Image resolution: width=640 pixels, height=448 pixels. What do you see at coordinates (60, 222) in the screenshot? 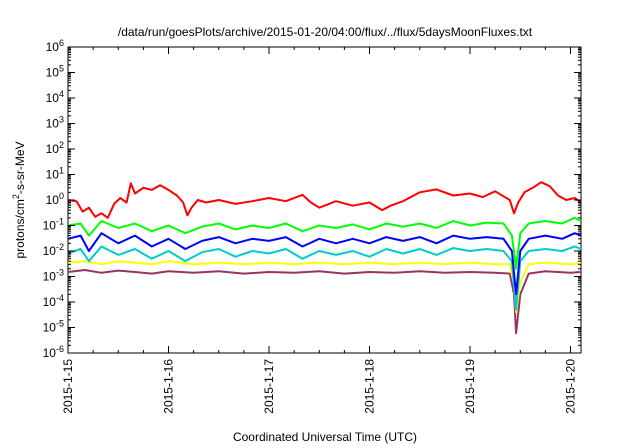
I see `y-tick-exponent: -1` at bounding box center [60, 222].